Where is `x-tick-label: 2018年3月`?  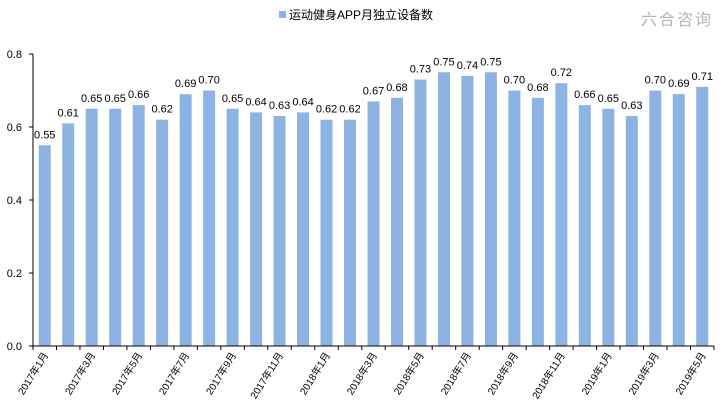 x-tick-label: 2018年3月 is located at coordinates (362, 373).